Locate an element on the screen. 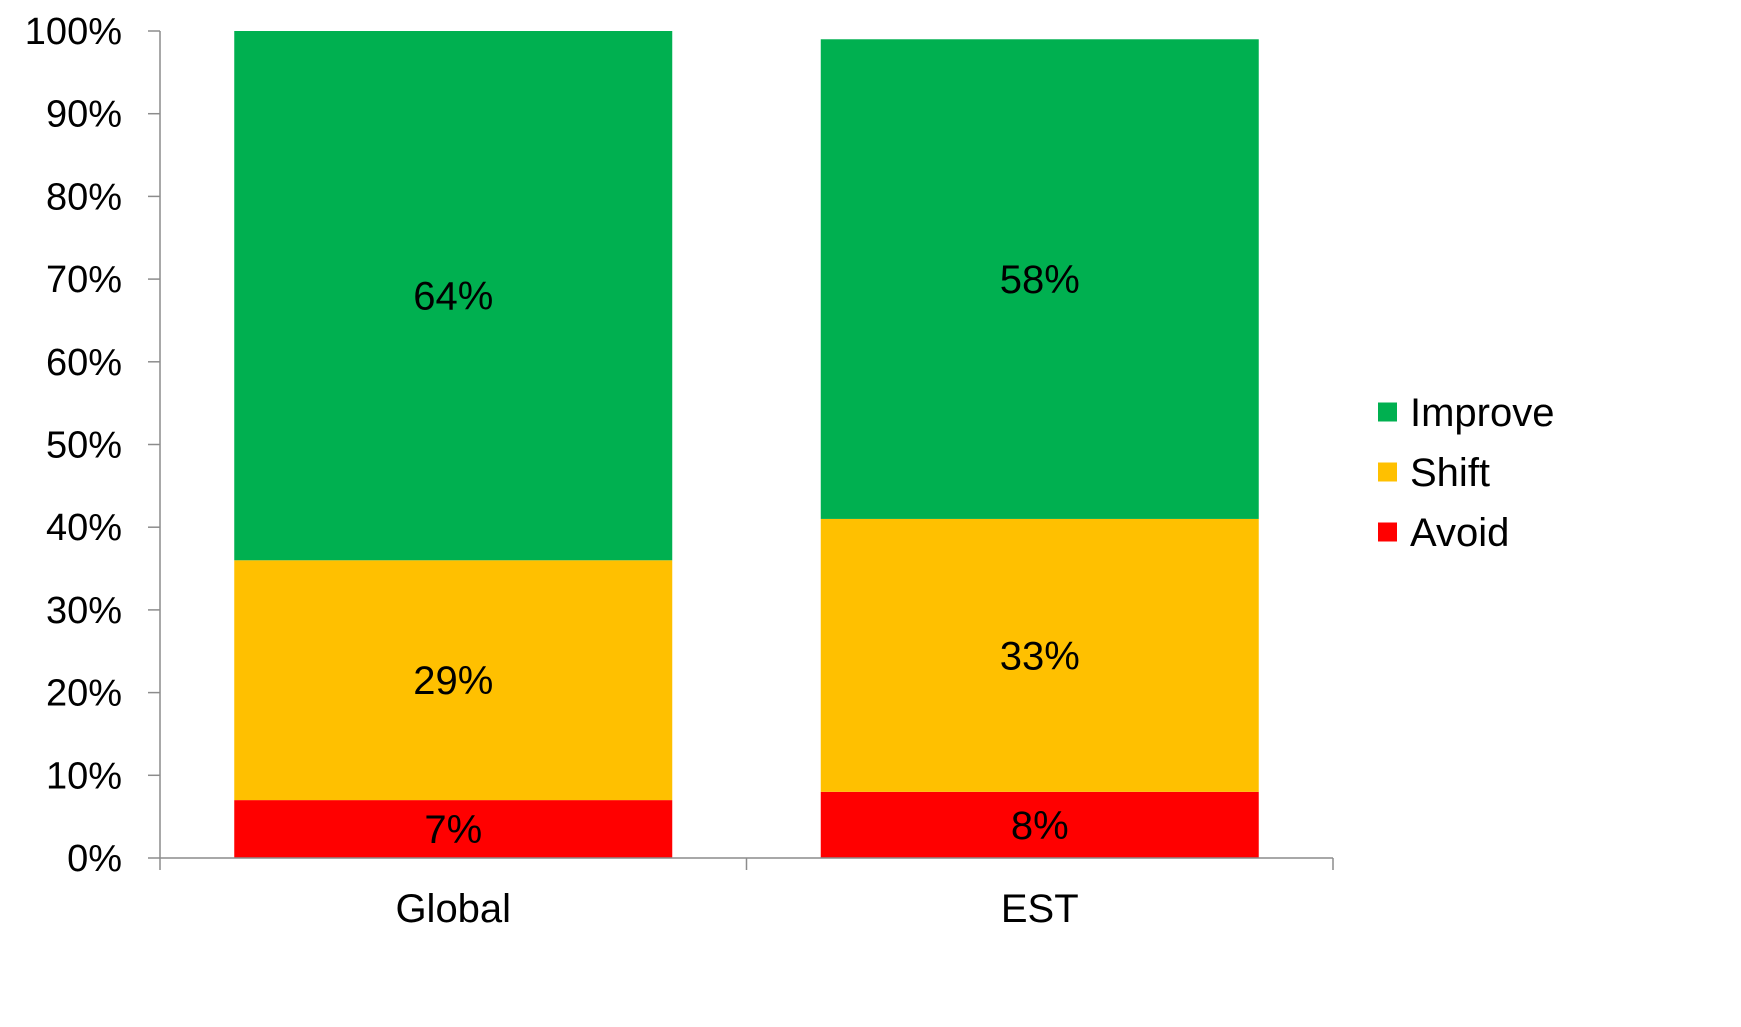 The width and height of the screenshot is (1741, 1027). legend-item-avoid: Avoid is located at coordinates (1443, 533).